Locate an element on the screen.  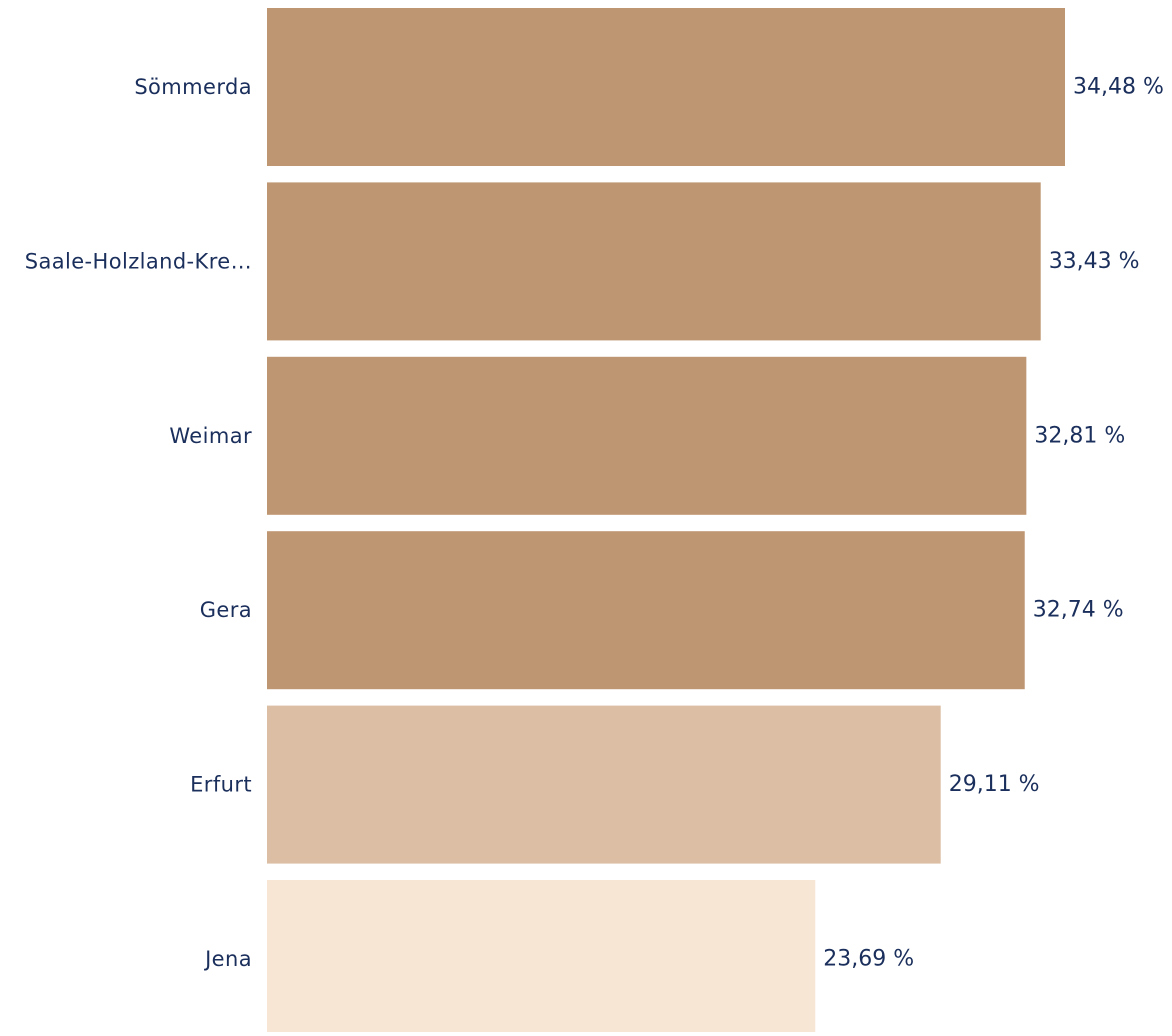
bar-row: Sömmerda 34,48 % is located at coordinates (649, 87).